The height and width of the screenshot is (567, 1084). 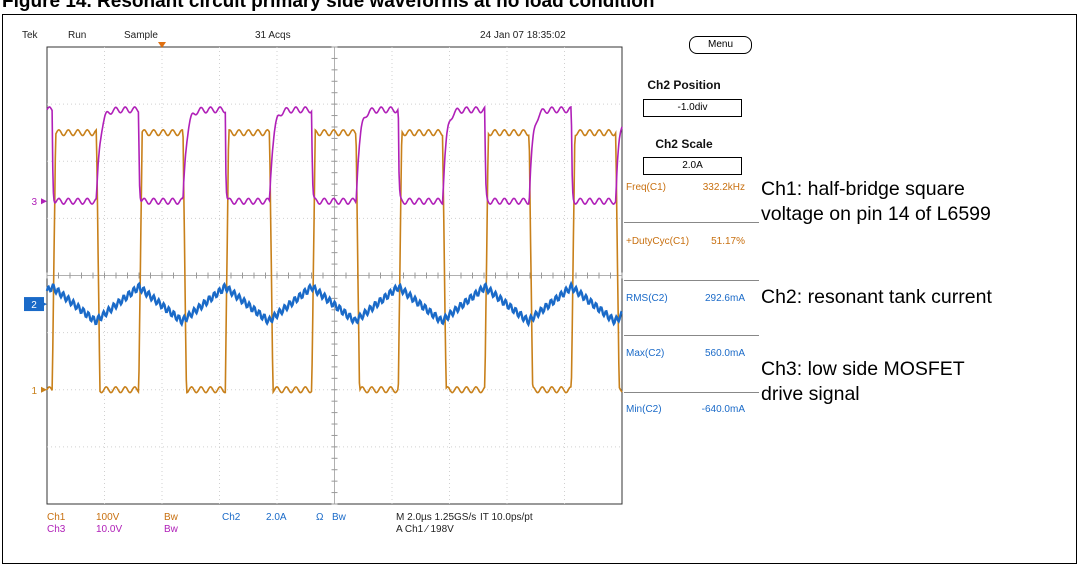 I want to click on ch3-marker-arrow, so click(x=44, y=201).